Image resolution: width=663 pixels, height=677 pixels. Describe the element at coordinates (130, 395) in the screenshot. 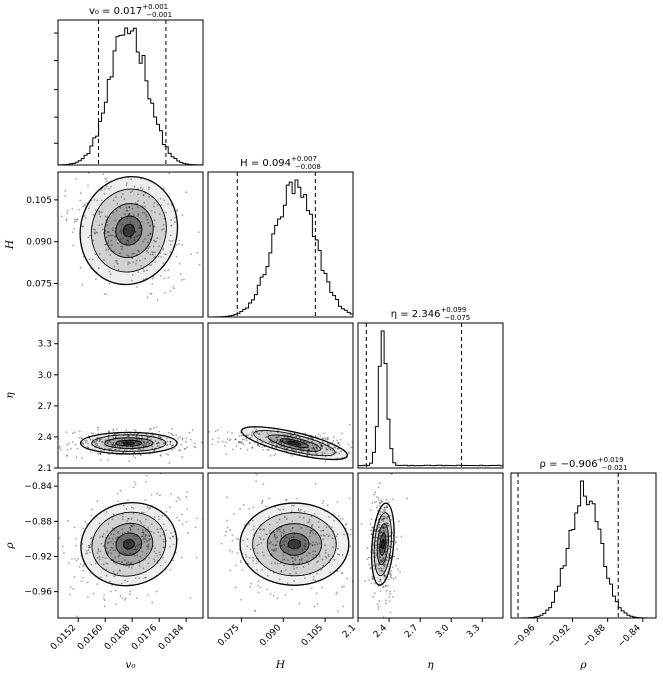

I see `panel-frame` at that location.